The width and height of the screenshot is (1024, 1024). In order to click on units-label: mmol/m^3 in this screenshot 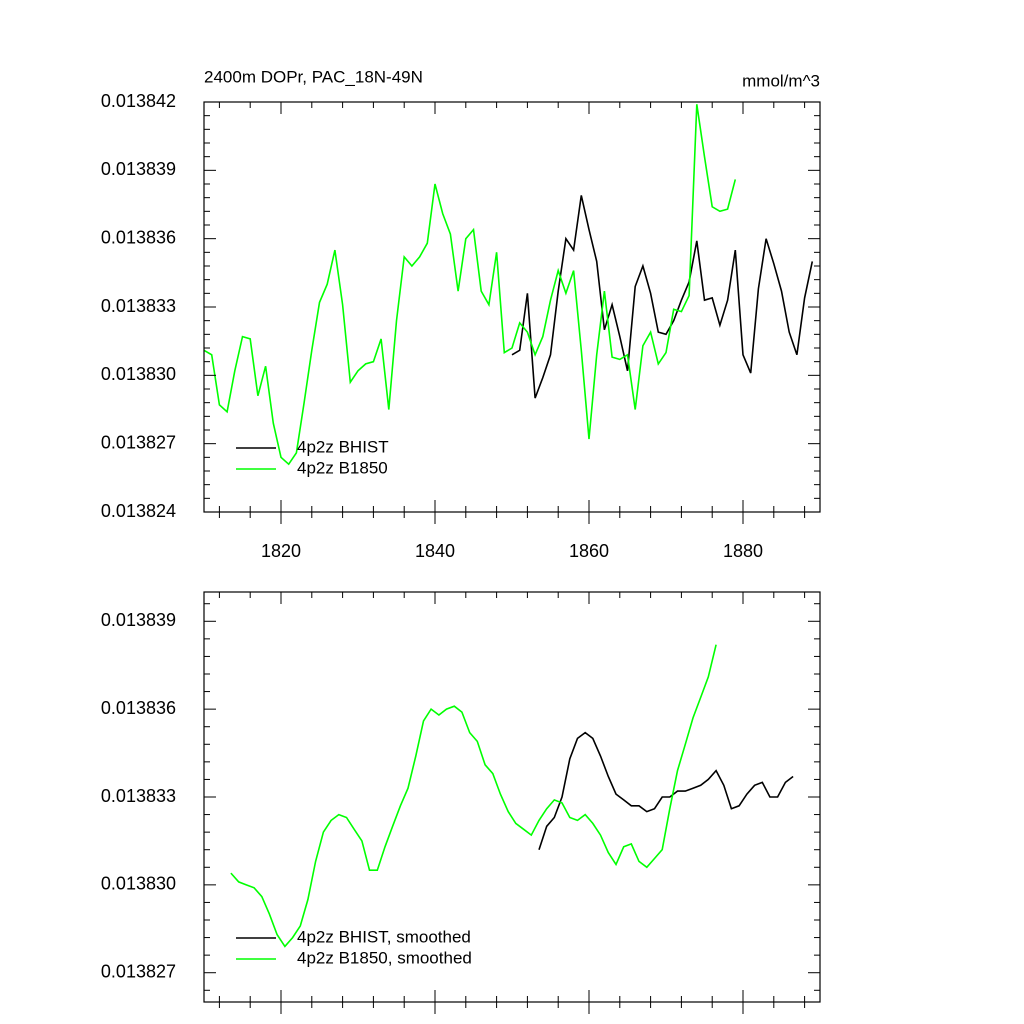, I will do `click(781, 80)`.